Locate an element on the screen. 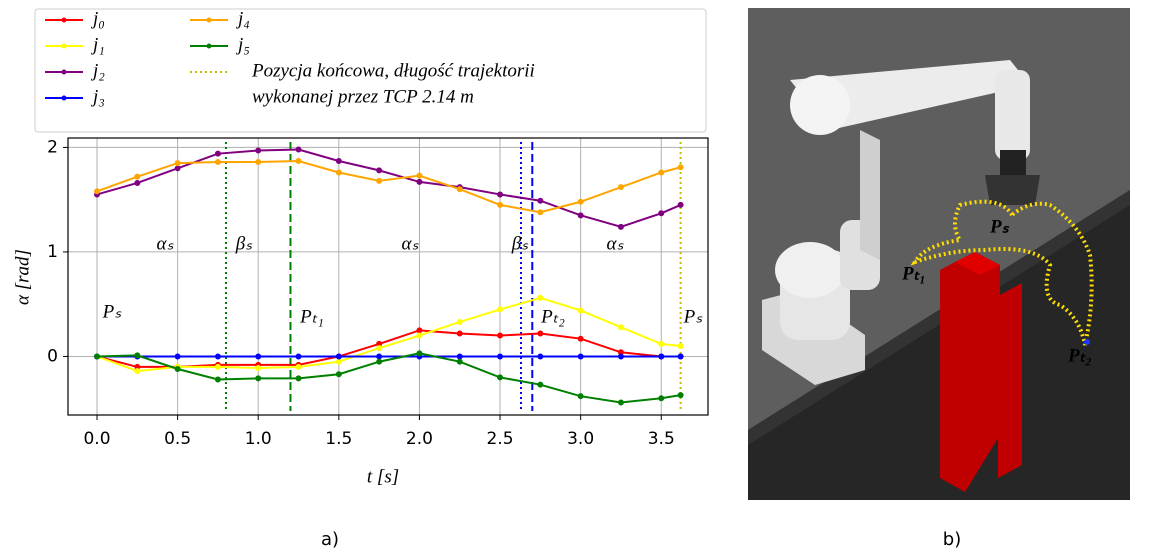 The width and height of the screenshot is (1158, 557). x-tick-label: 1.5 is located at coordinates (338, 439).